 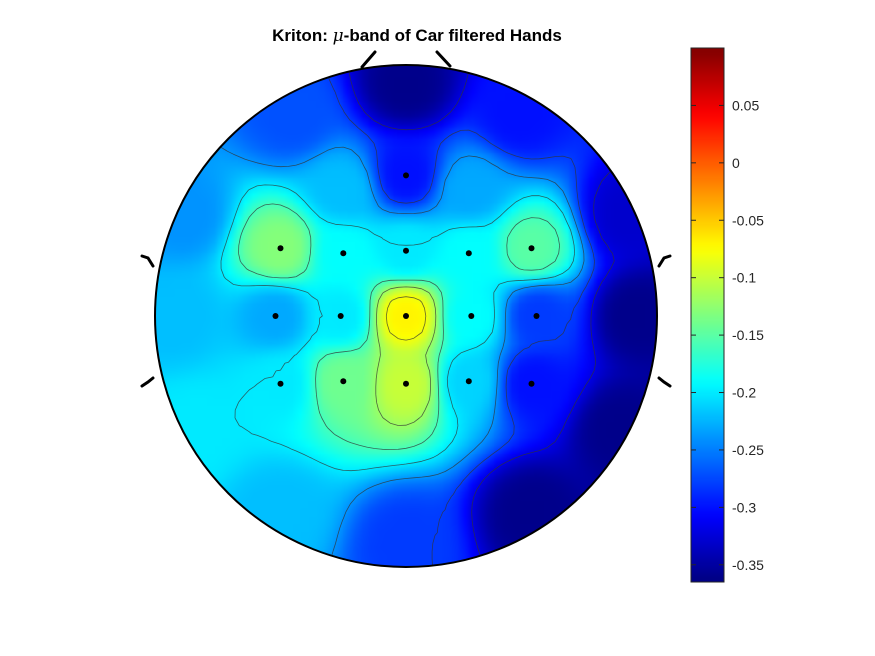 What do you see at coordinates (727, 335) in the screenshot?
I see `colorbar-ticks: 0.05 0 -0.05 -0.1 -0.15 -0.2 -0.25 -0.3 -0.35` at bounding box center [727, 335].